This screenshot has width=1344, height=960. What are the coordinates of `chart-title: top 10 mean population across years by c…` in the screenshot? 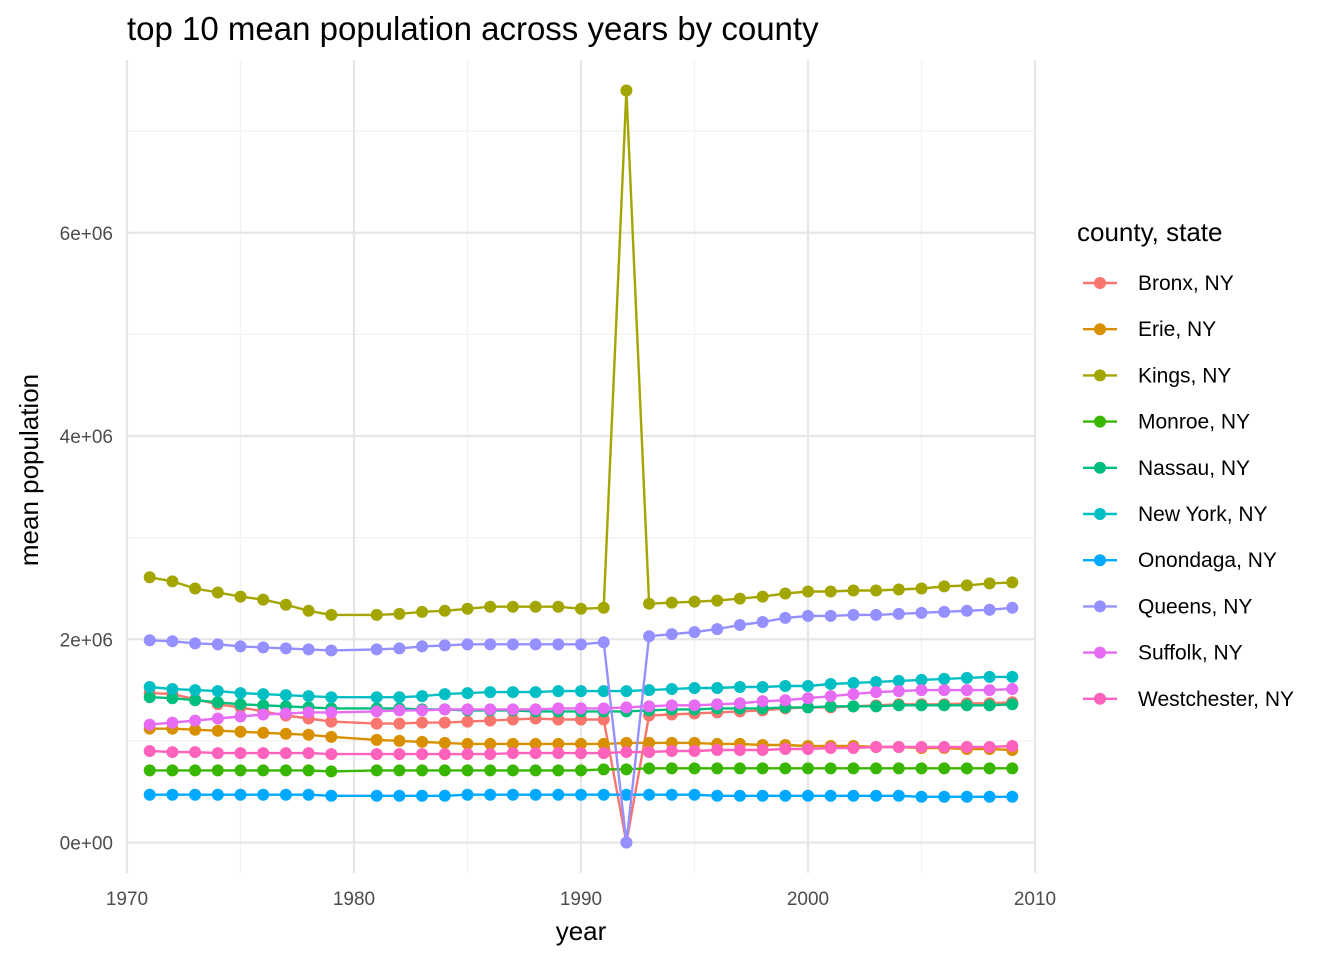 It's located at (473, 28).